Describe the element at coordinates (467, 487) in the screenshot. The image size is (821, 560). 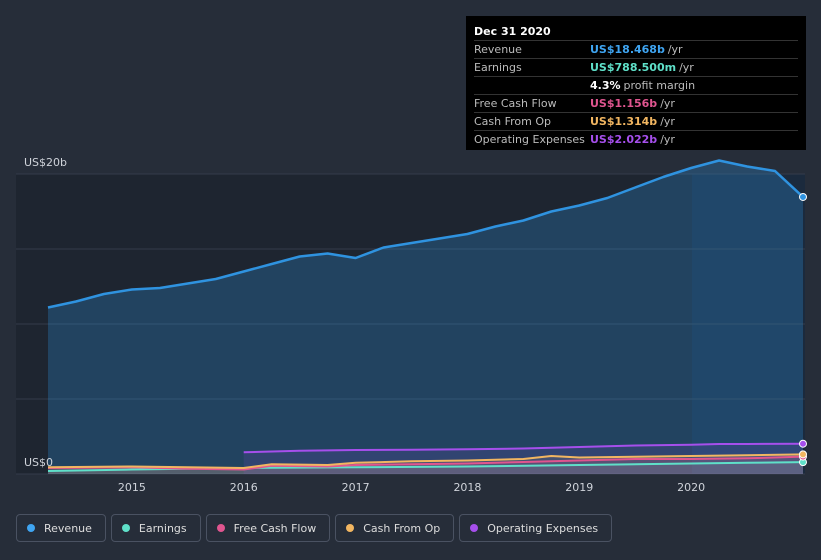
I see `x-tick-label: 2018` at that location.